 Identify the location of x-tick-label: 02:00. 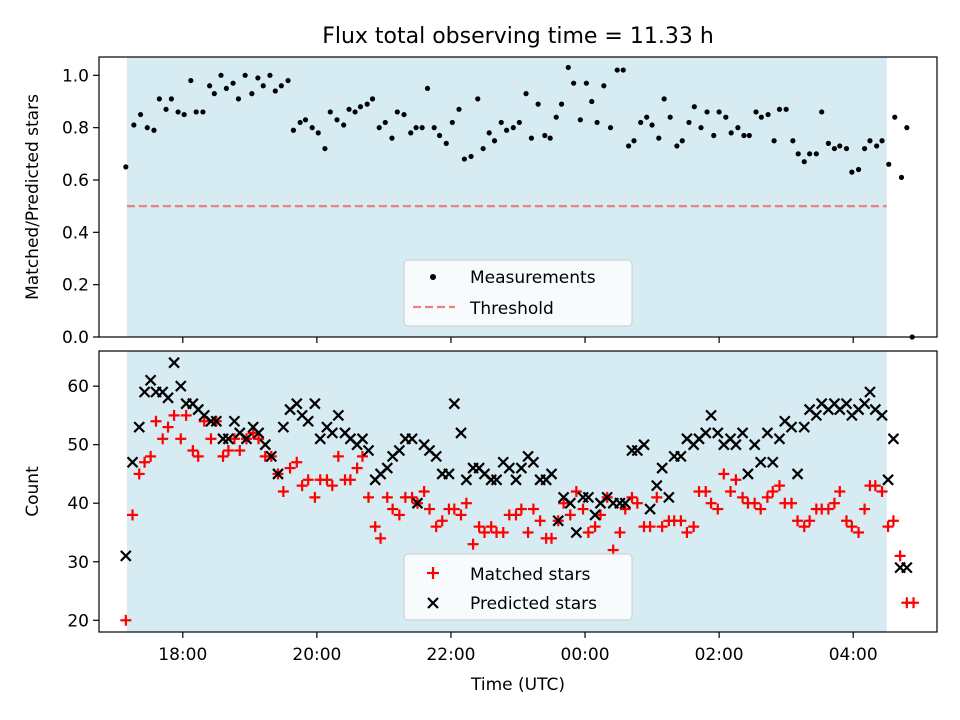
(719, 655).